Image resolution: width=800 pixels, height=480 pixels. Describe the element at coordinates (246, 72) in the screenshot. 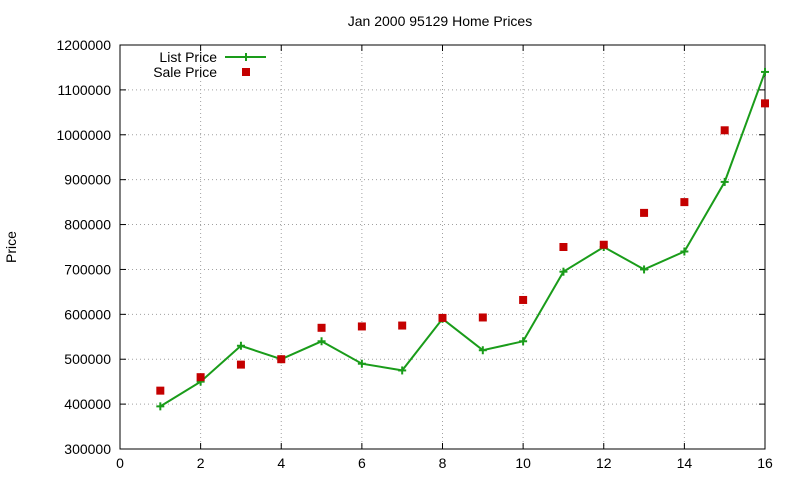

I see `legend-swatch-sale-price` at that location.